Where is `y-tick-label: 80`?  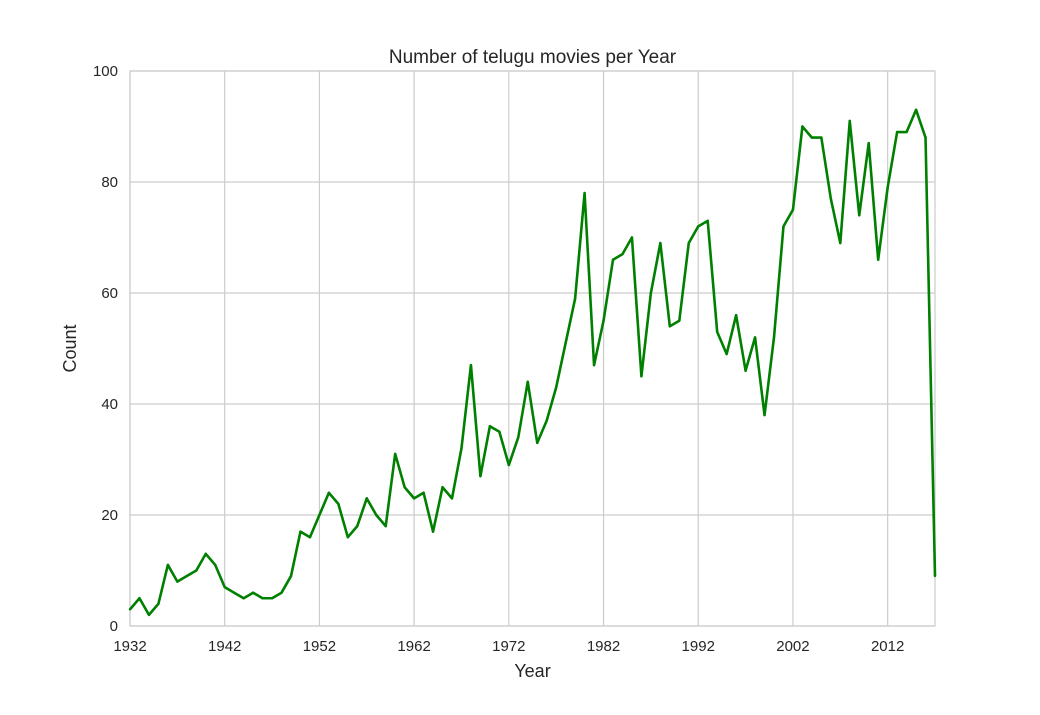 y-tick-label: 80 is located at coordinates (109, 182).